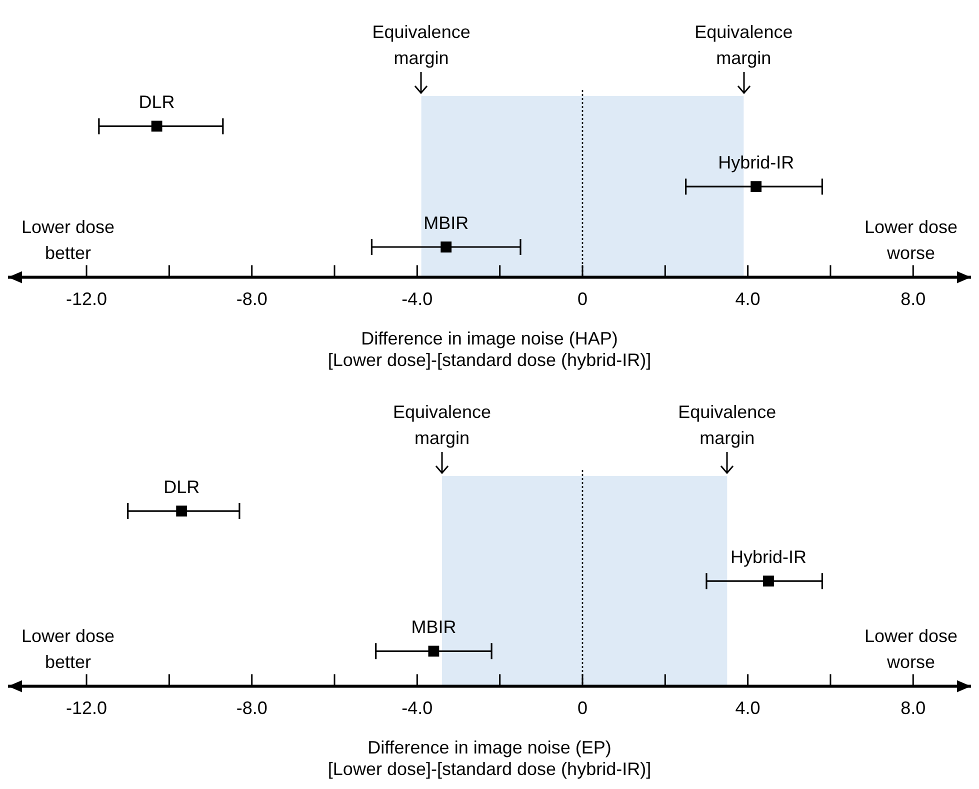 The height and width of the screenshot is (789, 979). What do you see at coordinates (490, 349) in the screenshot?
I see `x-axis-title: Difference in image noise (HAP) [Lower dose]-[standard dose (hybrid-IR)]` at bounding box center [490, 349].